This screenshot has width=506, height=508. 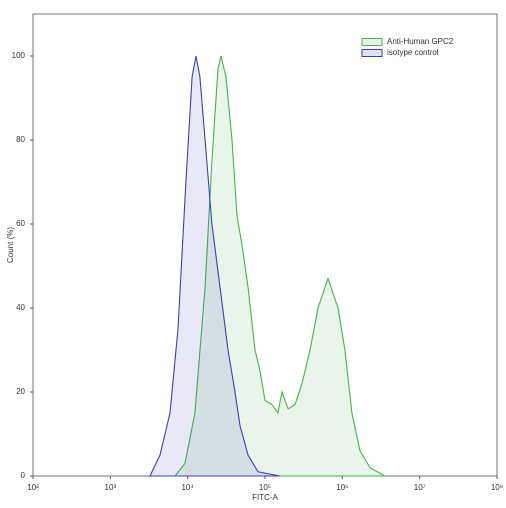 What do you see at coordinates (413, 52) in the screenshot?
I see `legend-label: isotype control` at bounding box center [413, 52].